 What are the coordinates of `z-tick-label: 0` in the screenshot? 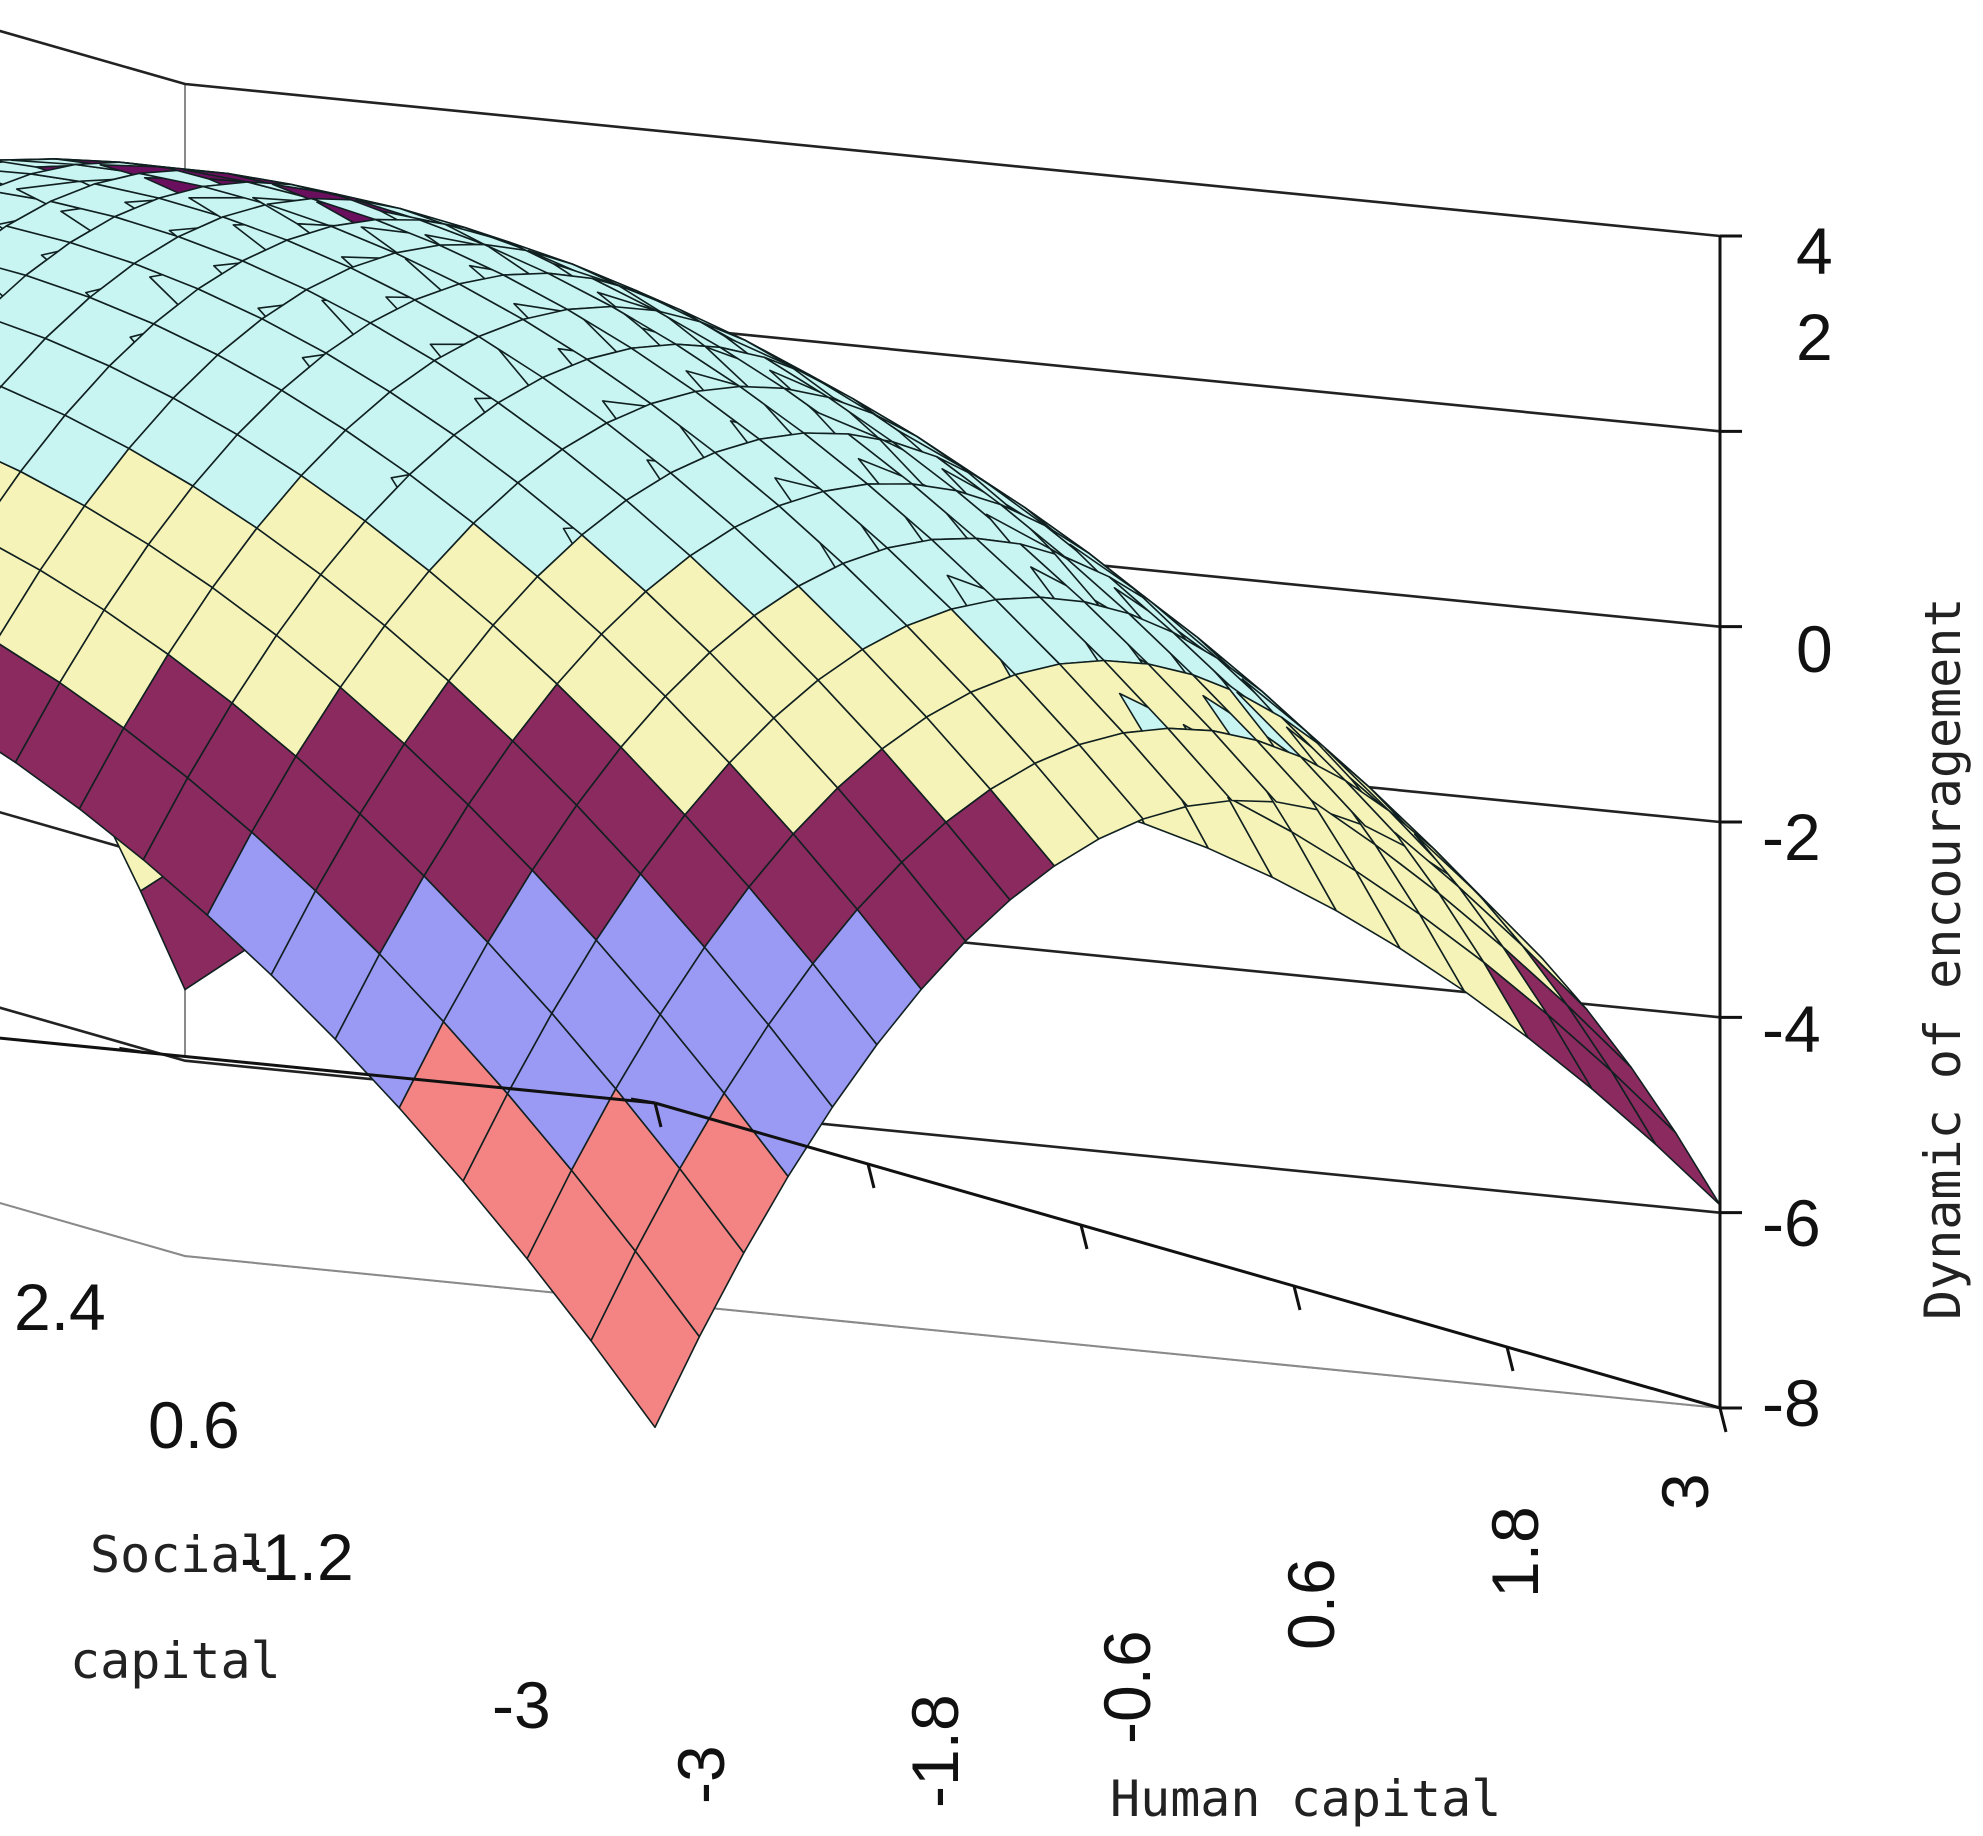 It's located at (1814, 649).